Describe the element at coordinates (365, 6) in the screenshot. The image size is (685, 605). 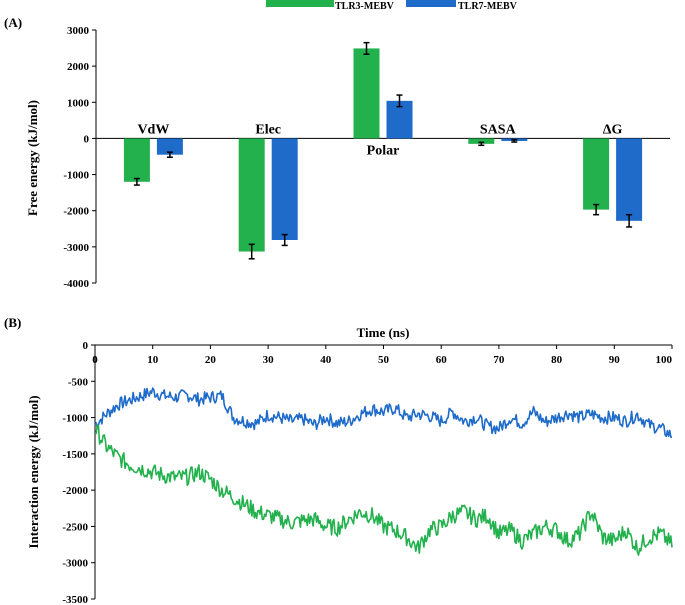
I see `legend-label-tlr3: TLR3-MEBV` at that location.